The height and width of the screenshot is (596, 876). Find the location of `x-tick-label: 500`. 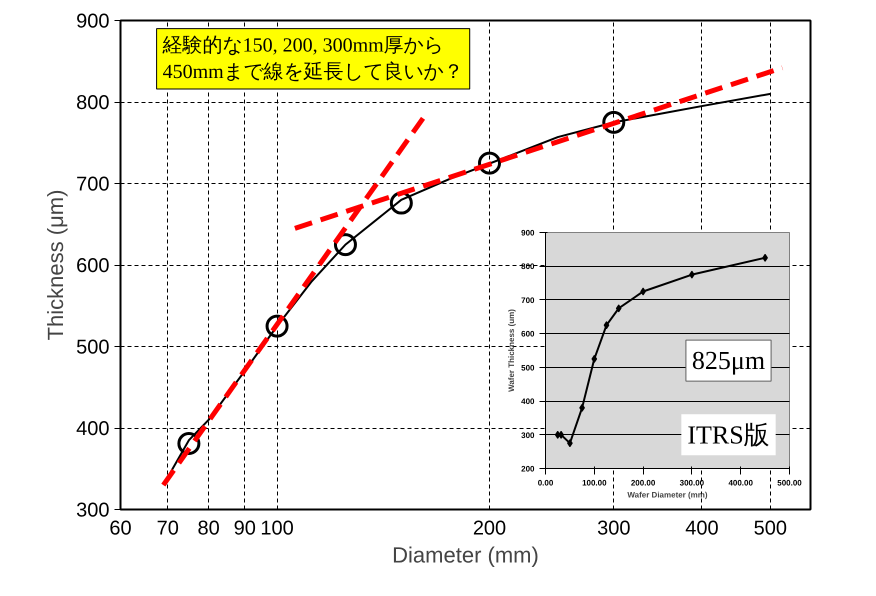

x-tick-label: 500 is located at coordinates (771, 529).